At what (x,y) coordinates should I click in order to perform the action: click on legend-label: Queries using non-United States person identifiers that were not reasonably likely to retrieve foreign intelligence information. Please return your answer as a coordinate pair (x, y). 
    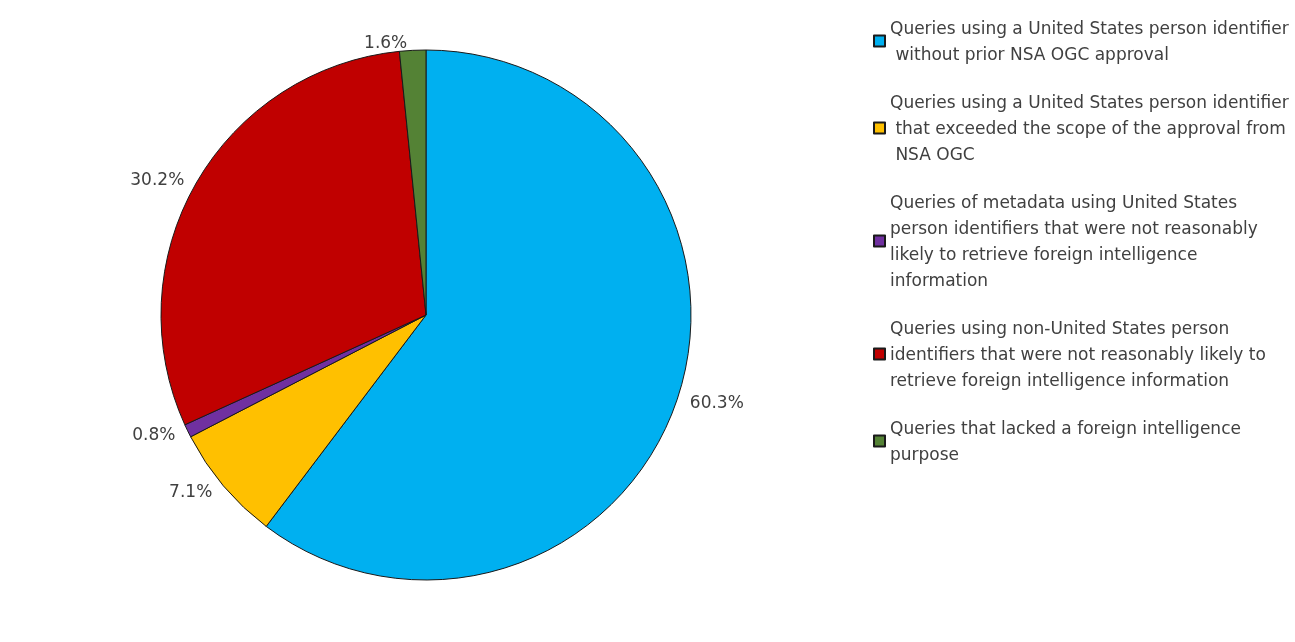
    Looking at the image, I should click on (1081, 354).